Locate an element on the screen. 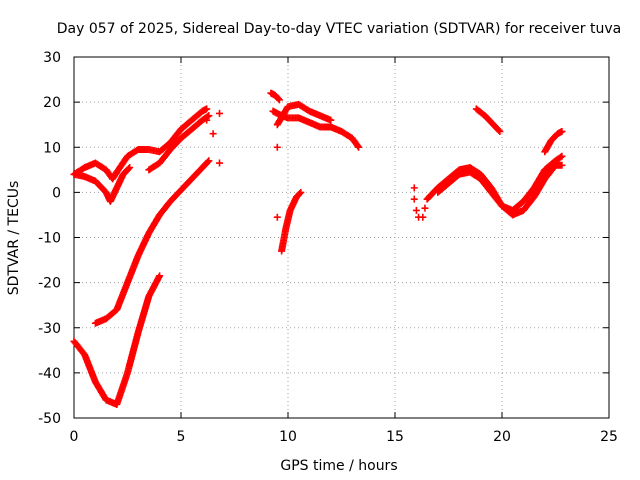 The height and width of the screenshot is (480, 640). y-tick-label: -50 is located at coordinates (49, 419).